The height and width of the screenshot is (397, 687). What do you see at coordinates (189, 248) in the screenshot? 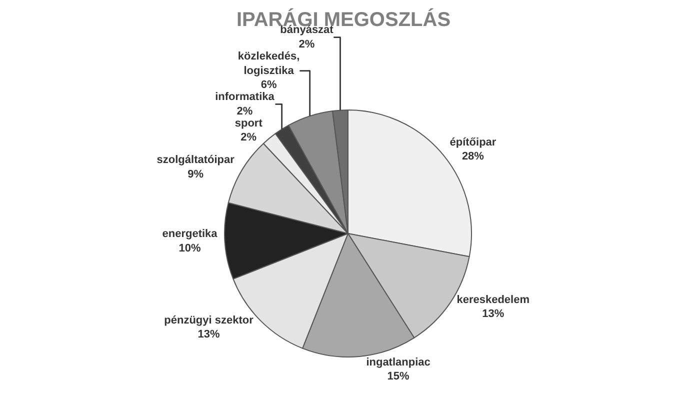
I see `data-label: 10%` at bounding box center [189, 248].